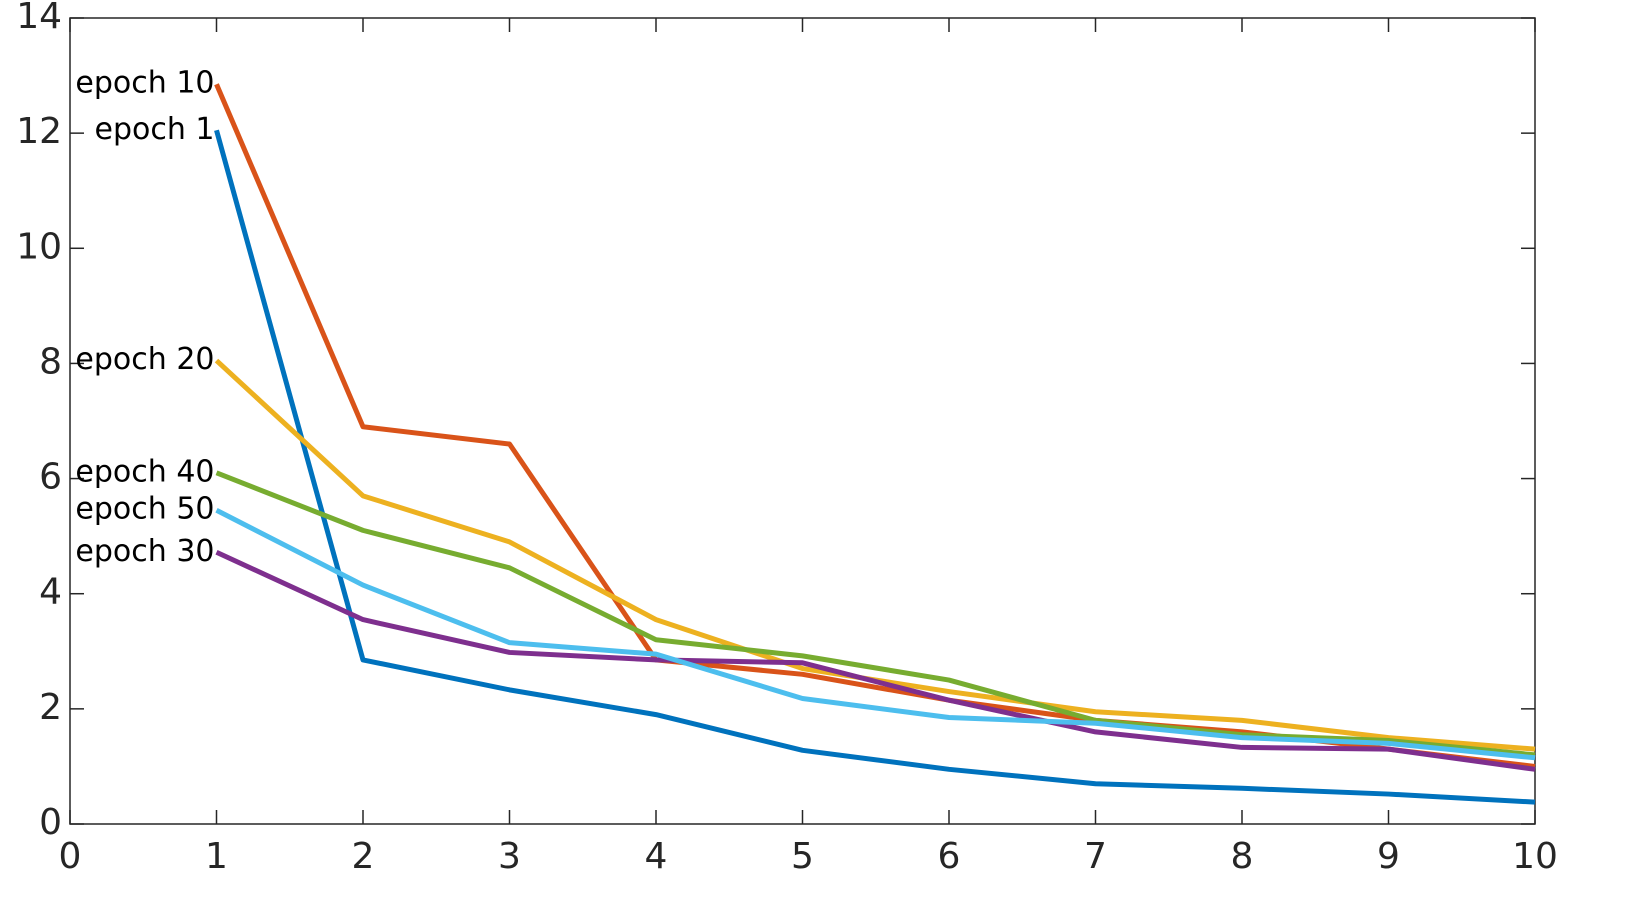  What do you see at coordinates (144, 359) in the screenshot?
I see `series-label: epoch 20` at bounding box center [144, 359].